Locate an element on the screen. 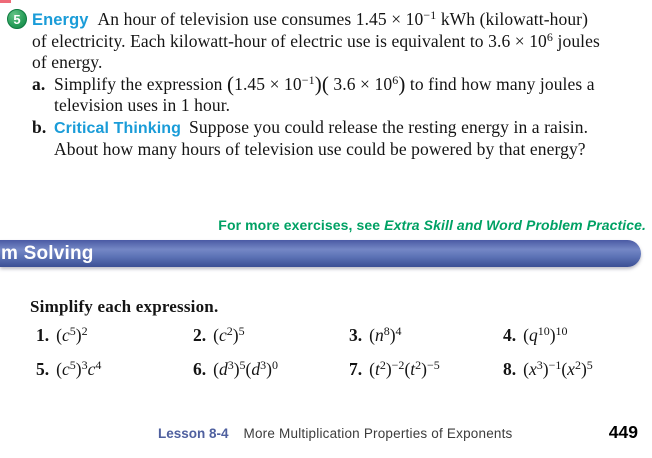 The image size is (652, 458). problem-number: 5 is located at coordinates (17, 19).